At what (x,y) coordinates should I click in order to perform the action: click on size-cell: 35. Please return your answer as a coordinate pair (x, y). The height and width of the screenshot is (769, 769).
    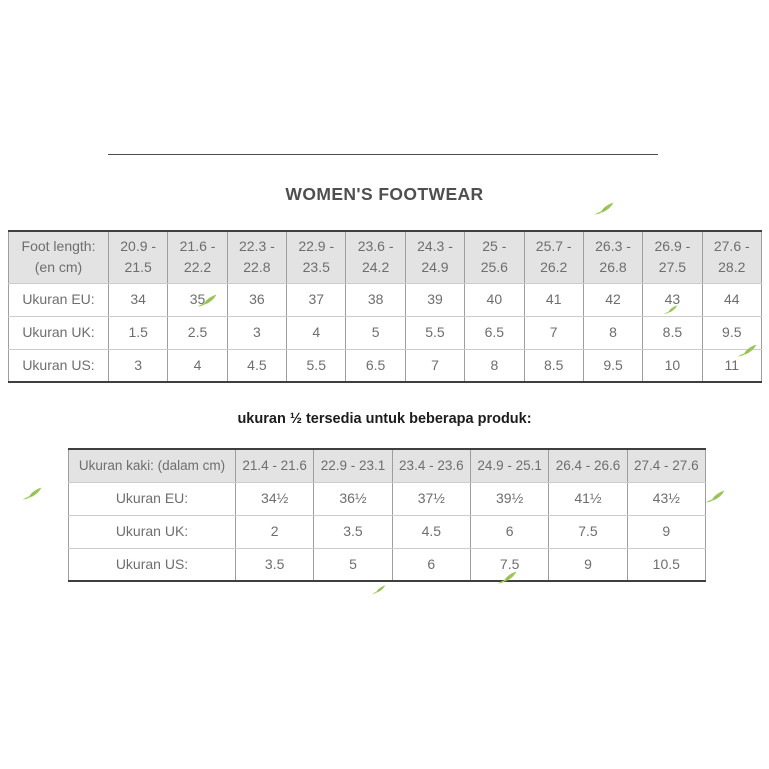
    Looking at the image, I should click on (197, 299).